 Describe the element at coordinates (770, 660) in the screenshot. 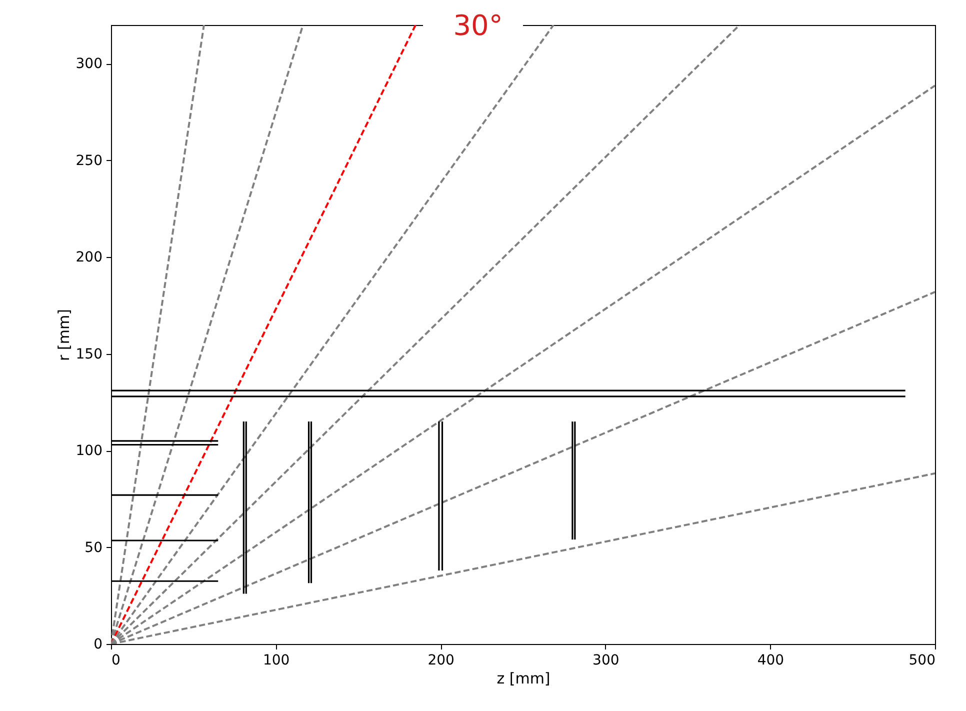

I see `x-tick-label: 400` at that location.